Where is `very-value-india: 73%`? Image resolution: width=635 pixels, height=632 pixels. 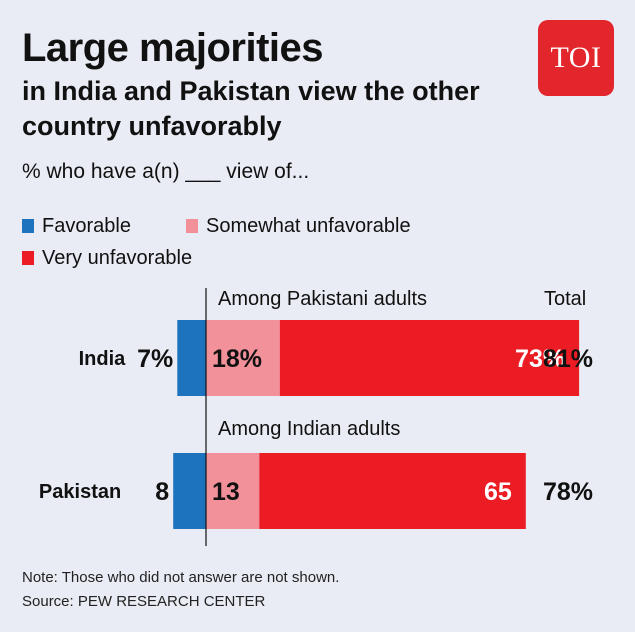 very-value-india: 73% is located at coordinates (540, 359).